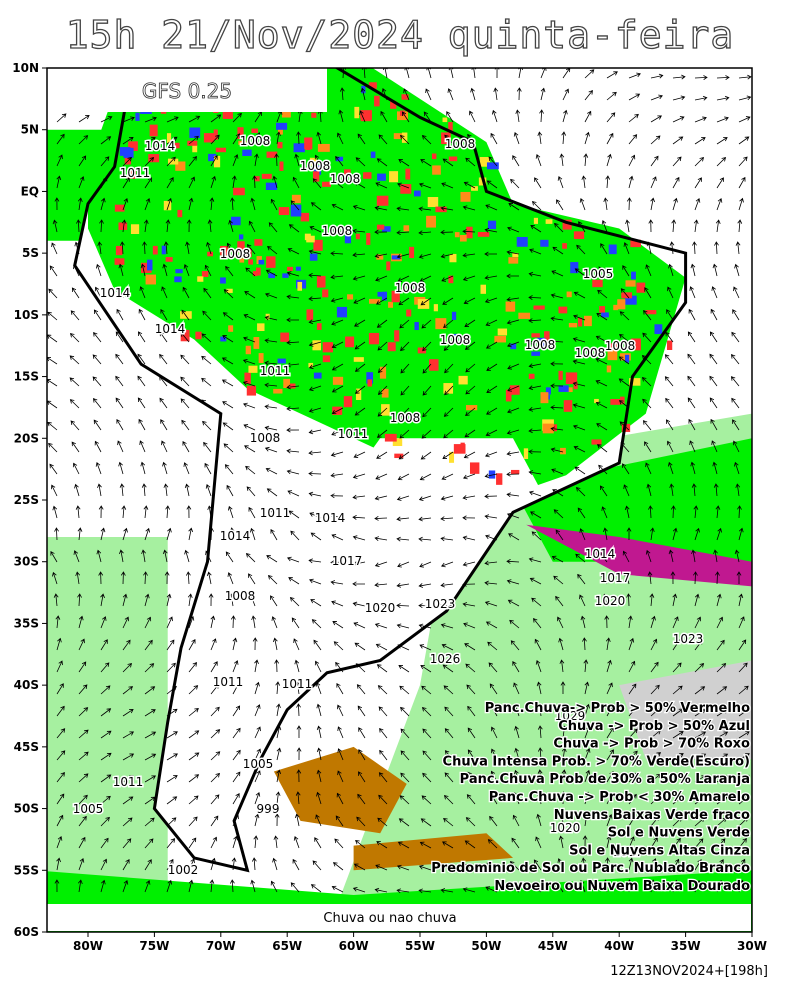 Image resolution: width=800 pixels, height=1000 pixels. What do you see at coordinates (170, 329) in the screenshot?
I see `isobar-label: 1014` at bounding box center [170, 329].